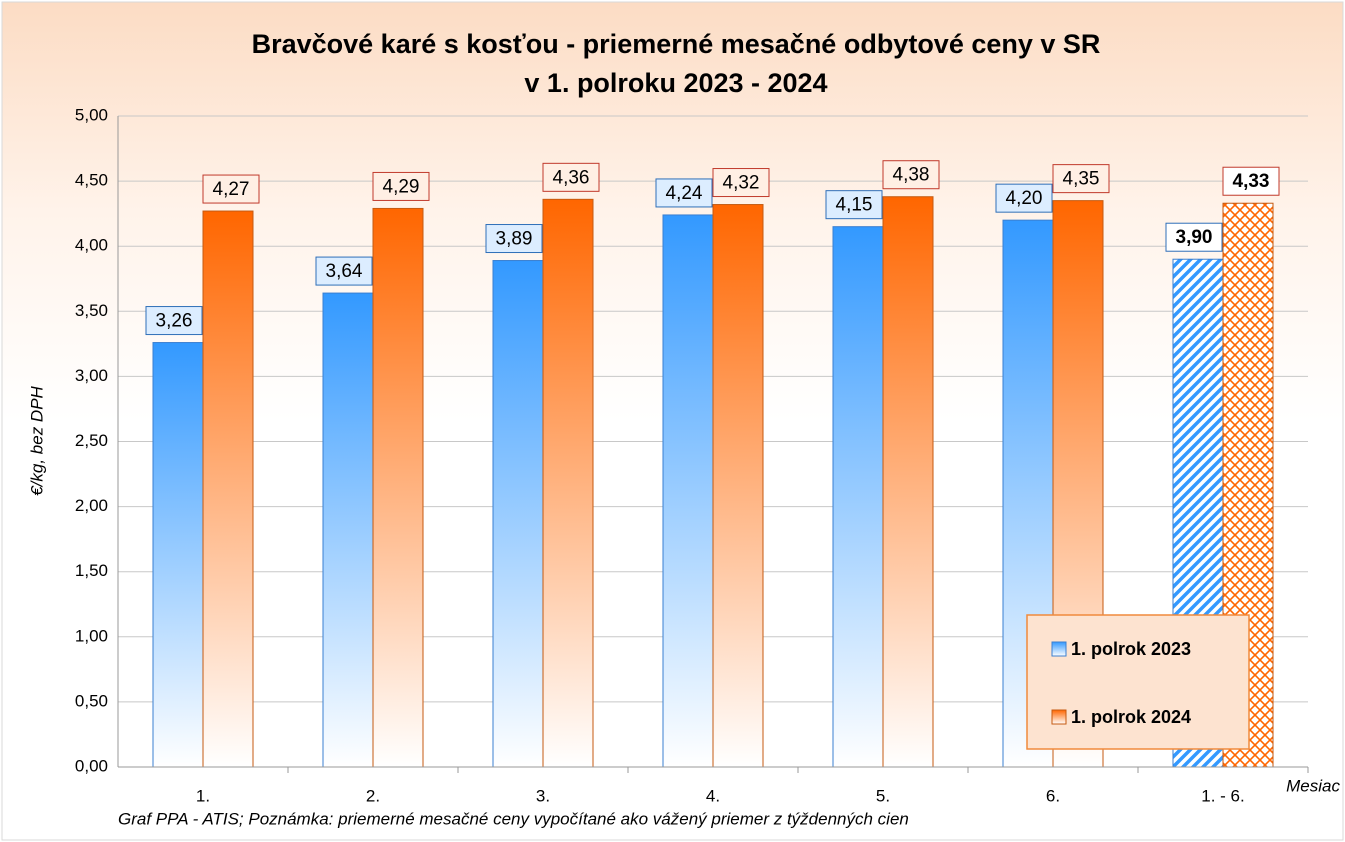 The width and height of the screenshot is (1345, 842). I want to click on value-label: 4,32, so click(741, 183).